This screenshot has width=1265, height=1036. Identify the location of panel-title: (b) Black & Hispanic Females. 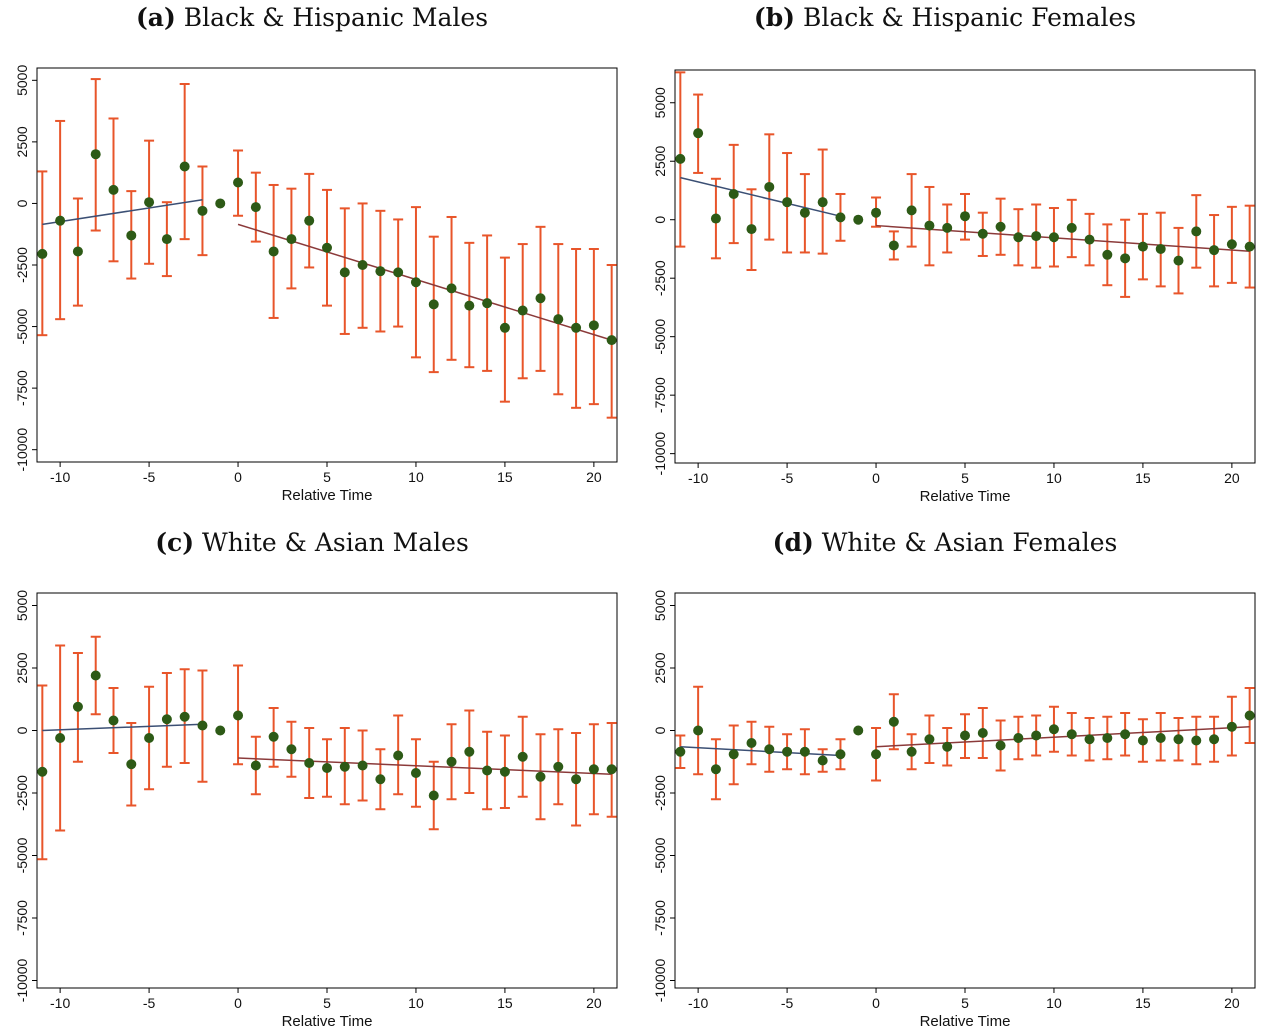
(945, 17).